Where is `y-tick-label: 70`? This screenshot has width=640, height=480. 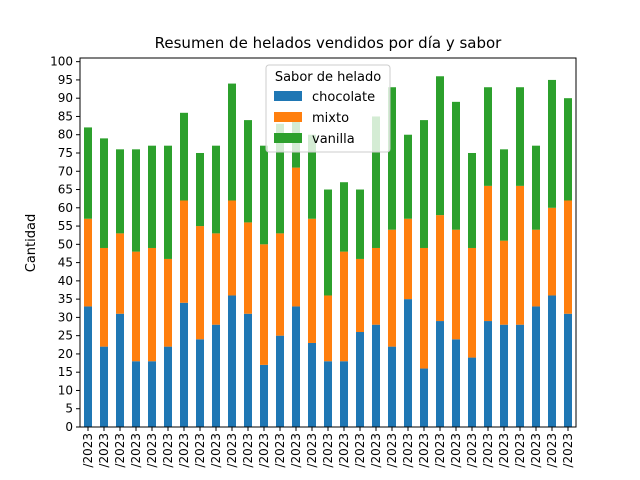
y-tick-label: 70 is located at coordinates (65, 171).